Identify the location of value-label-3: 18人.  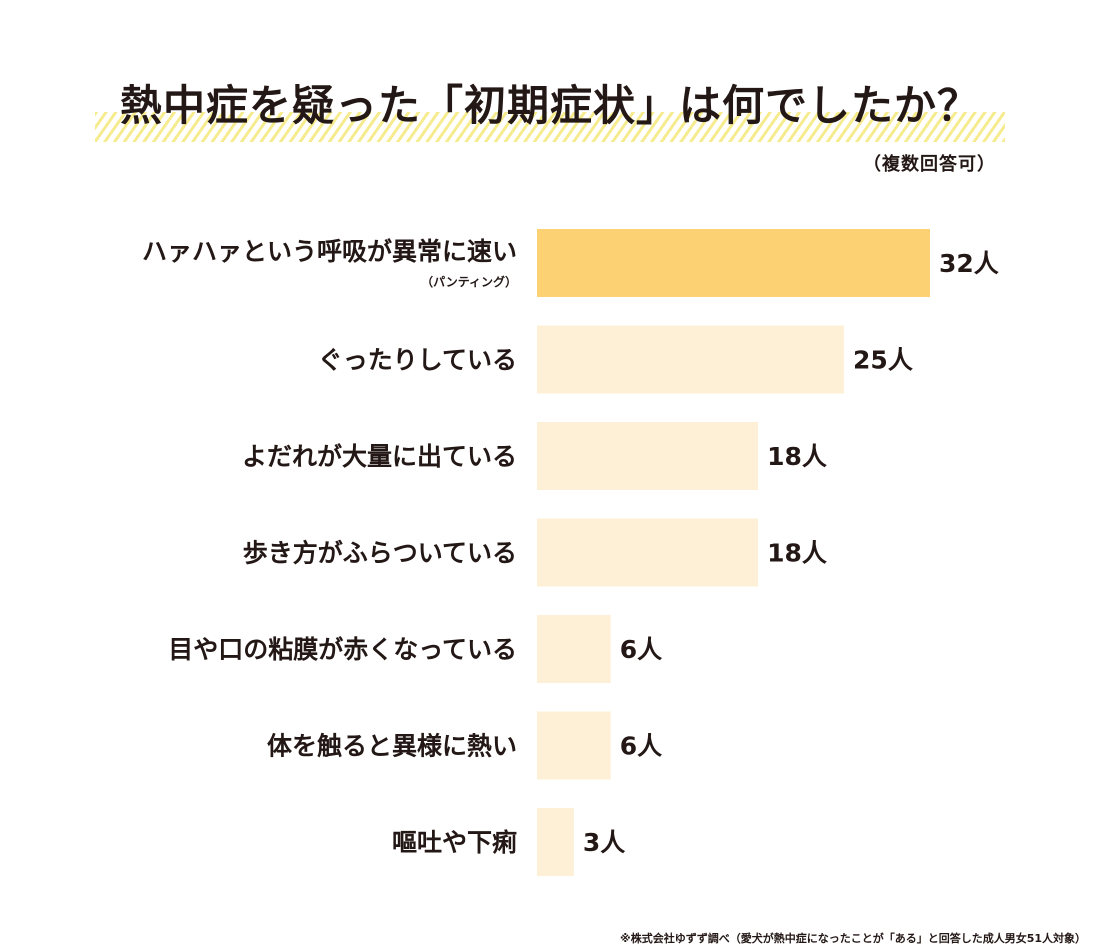
(797, 456).